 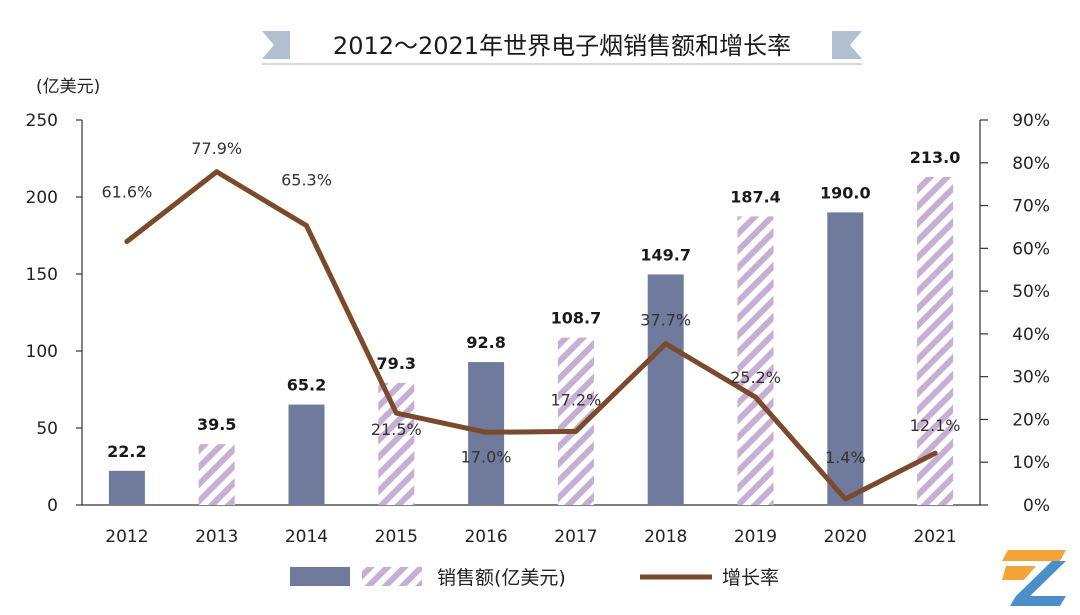 I want to click on x-tick-label: 2016, so click(x=485, y=537).